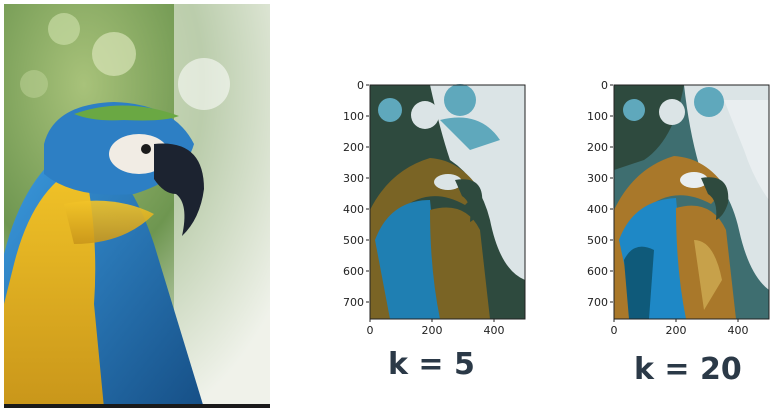 The width and height of the screenshot is (774, 413). What do you see at coordinates (431, 364) in the screenshot?
I see `k5-label: k = 5` at bounding box center [431, 364].